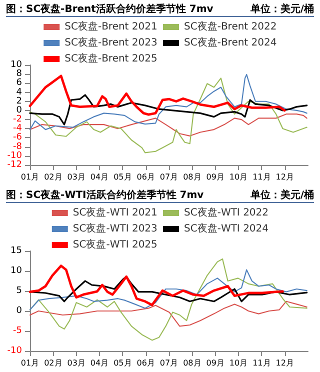 Image resolution: width=320 pixels, height=372 pixels. Describe the element at coordinates (17, 129) in the screenshot. I see `y-tick-label: -4` at that location.